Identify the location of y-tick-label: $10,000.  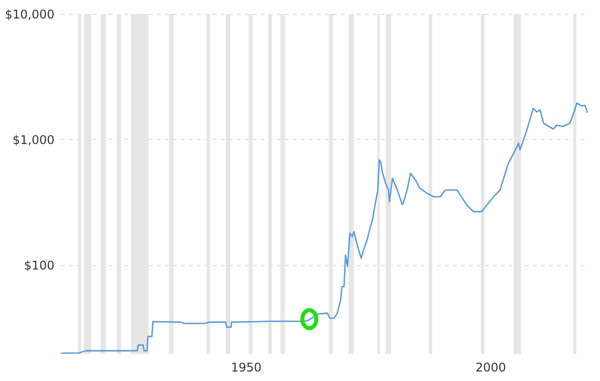
(29, 15).